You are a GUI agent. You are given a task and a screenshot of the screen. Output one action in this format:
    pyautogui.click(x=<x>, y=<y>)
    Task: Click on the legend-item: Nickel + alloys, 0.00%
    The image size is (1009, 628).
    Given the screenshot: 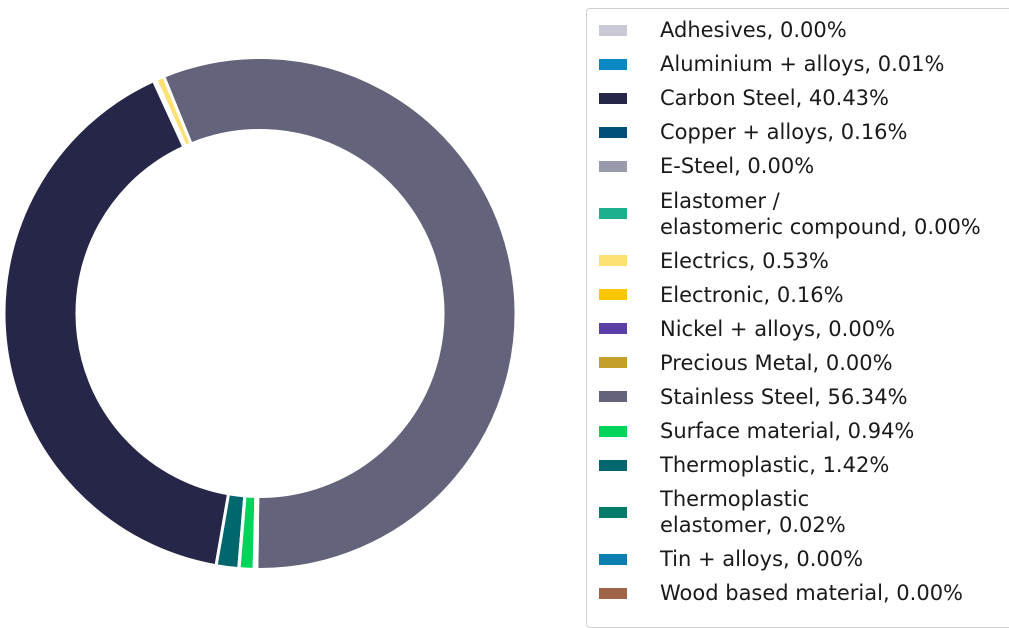 What is the action you would take?
    pyautogui.click(x=804, y=329)
    